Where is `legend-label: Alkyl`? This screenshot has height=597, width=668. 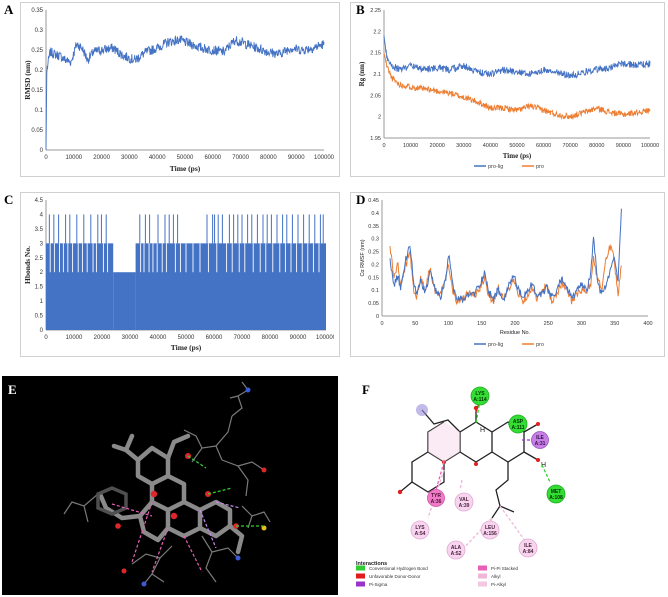 legend-label: Alkyl is located at coordinates (496, 576).